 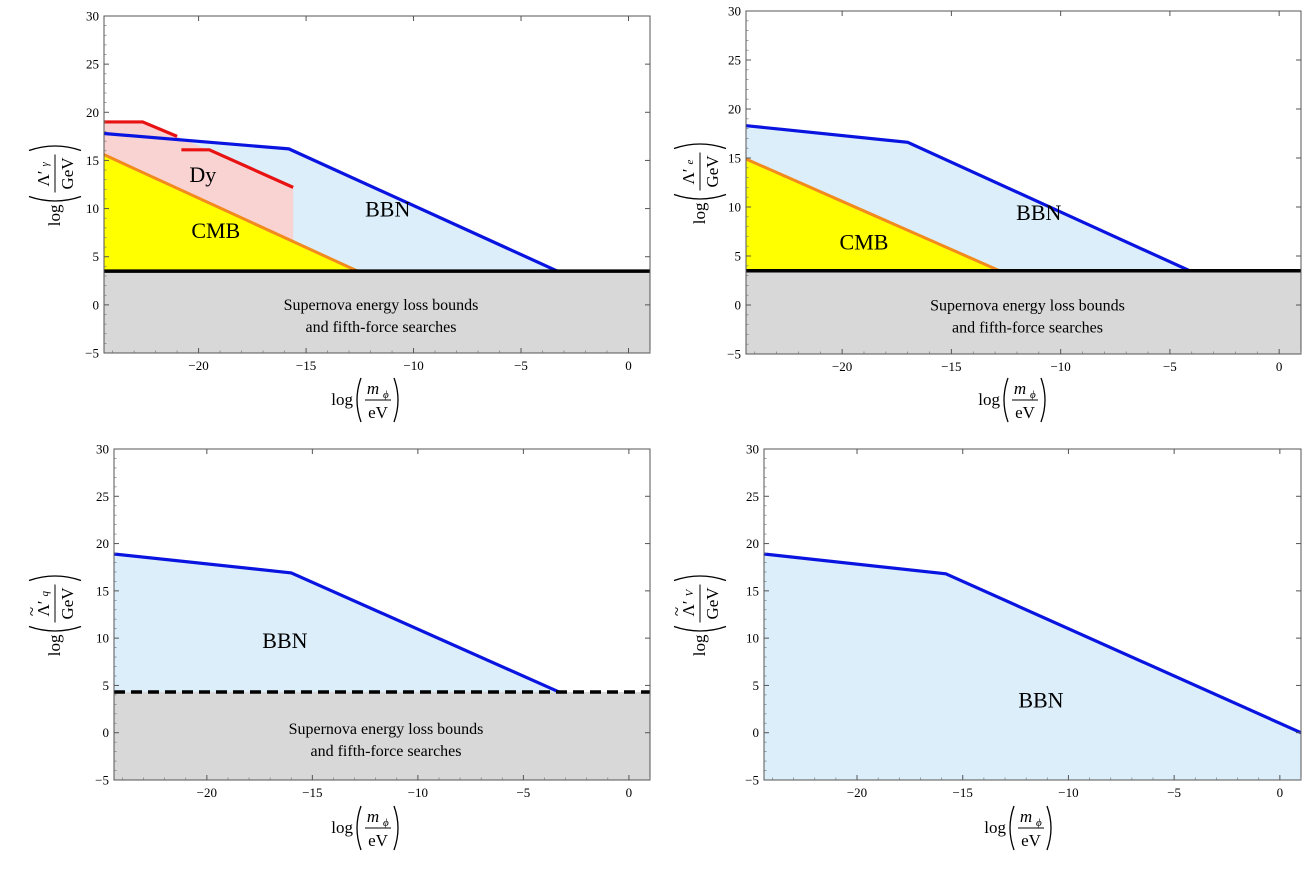 What do you see at coordinates (312, 792) in the screenshot?
I see `x-tick-label: −15` at bounding box center [312, 792].